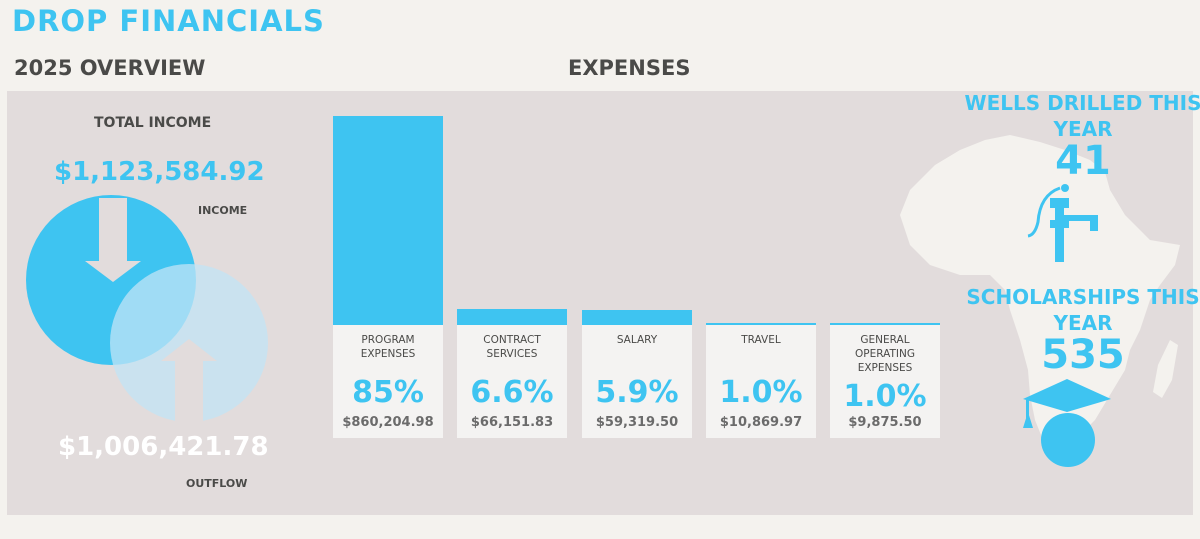 The image size is (1200, 539). What do you see at coordinates (512, 422) in the screenshot?
I see `amount-label: $66,151.83` at bounding box center [512, 422].